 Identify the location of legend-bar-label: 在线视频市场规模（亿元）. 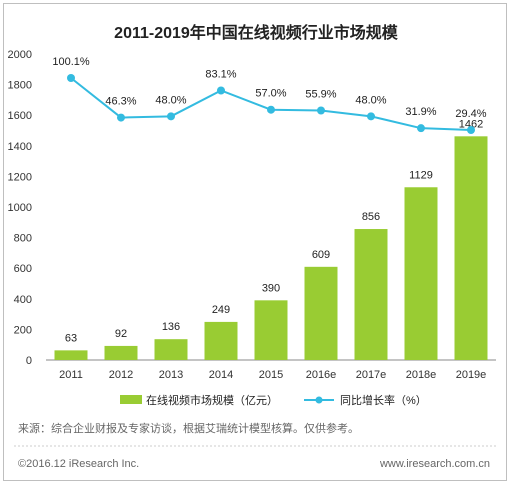
(212, 400).